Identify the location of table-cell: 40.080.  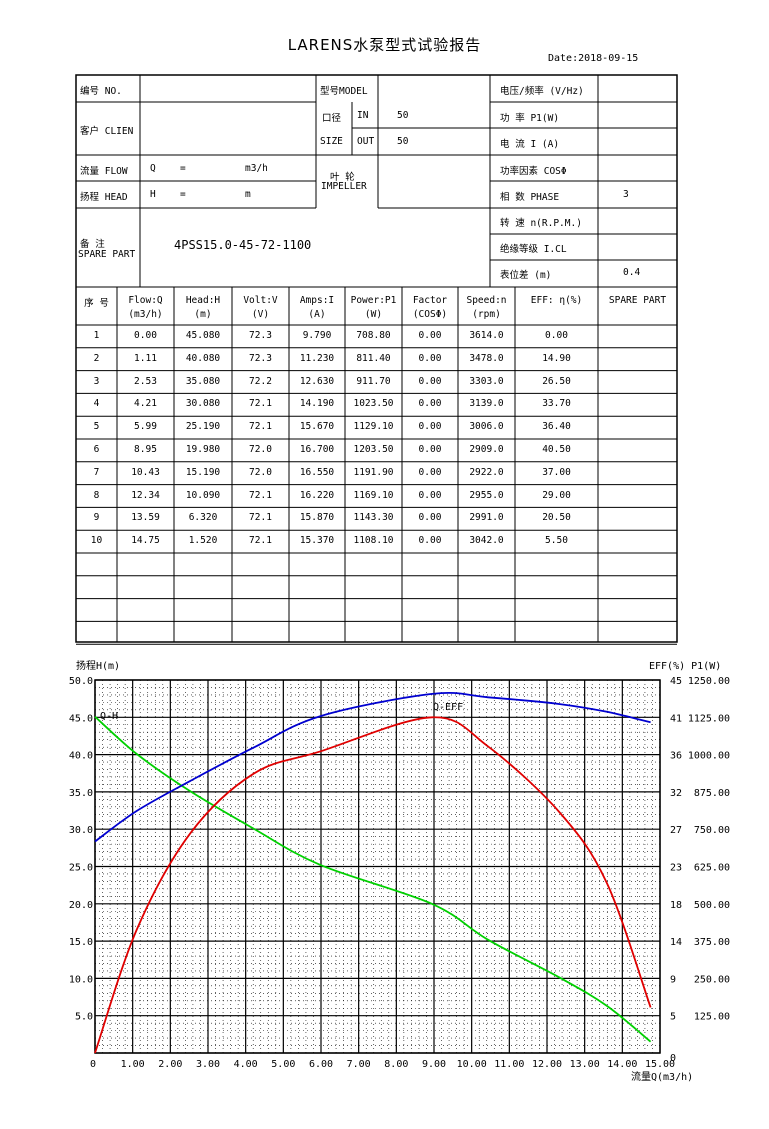
(203, 358).